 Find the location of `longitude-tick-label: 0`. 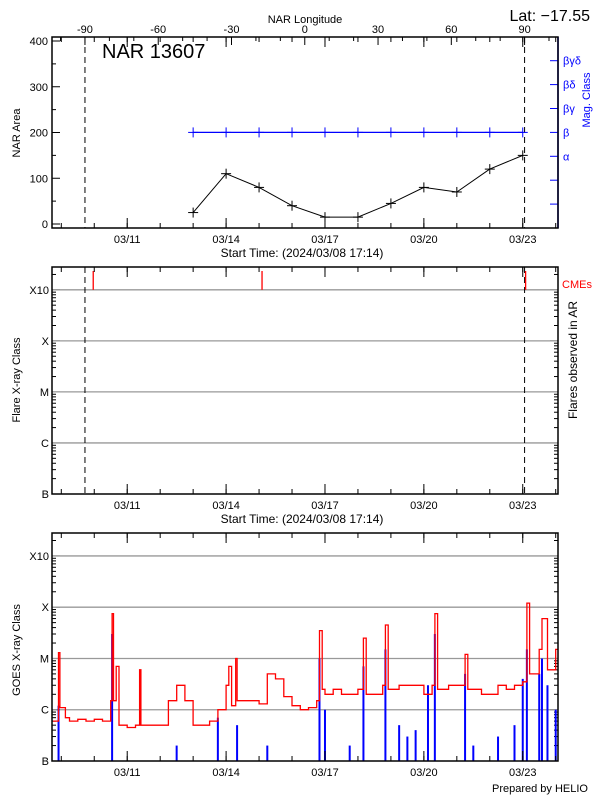

longitude-tick-label: 0 is located at coordinates (305, 30).